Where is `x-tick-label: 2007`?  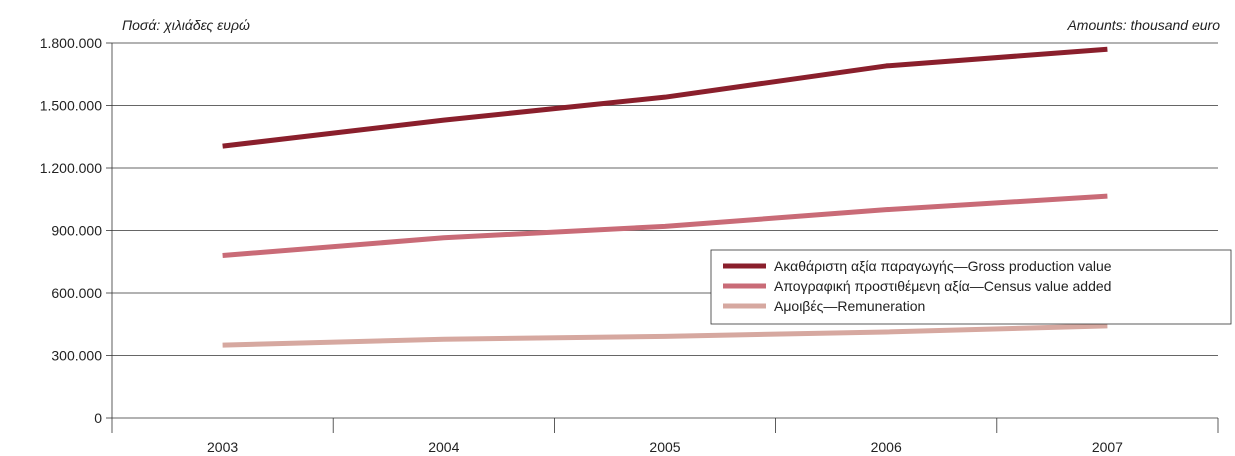 x-tick-label: 2007 is located at coordinates (1107, 447).